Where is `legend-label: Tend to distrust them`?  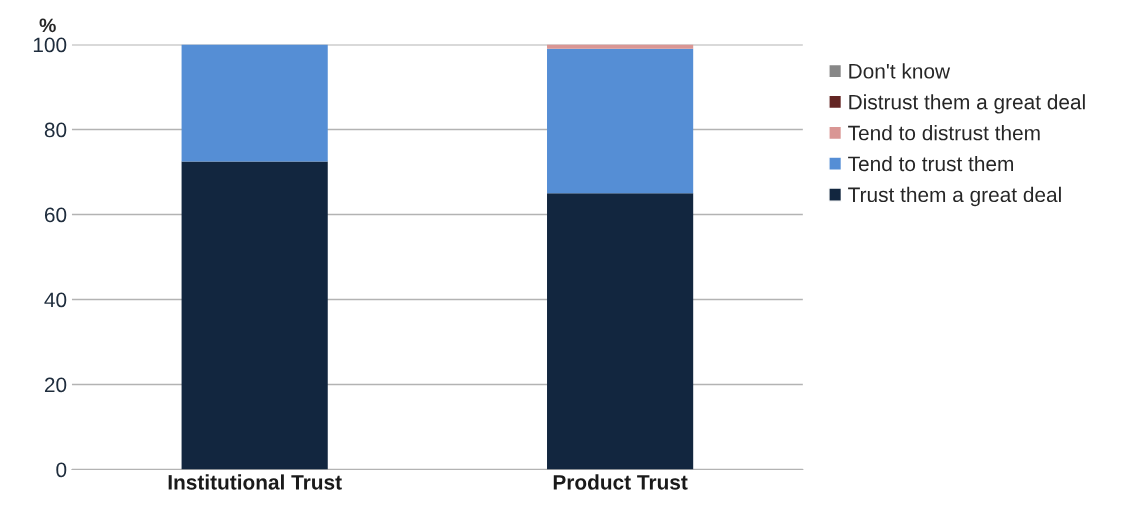
legend-label: Tend to distrust them is located at coordinates (944, 133).